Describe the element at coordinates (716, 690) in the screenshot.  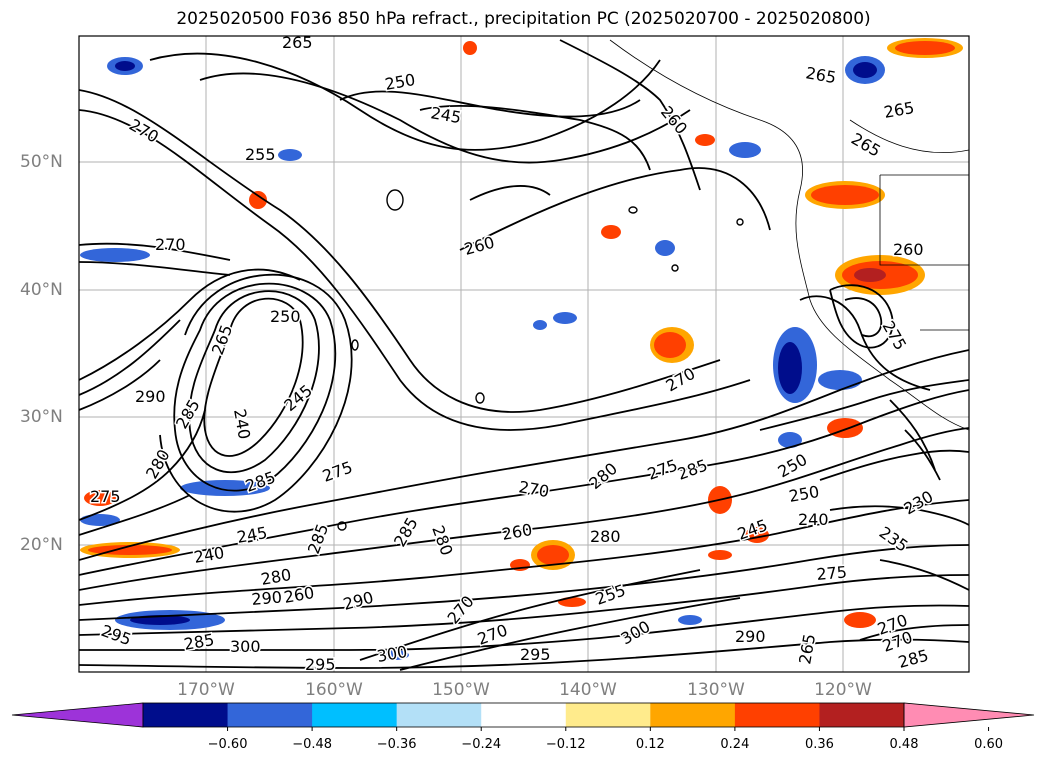
I see `lon-label: 130°W` at that location.